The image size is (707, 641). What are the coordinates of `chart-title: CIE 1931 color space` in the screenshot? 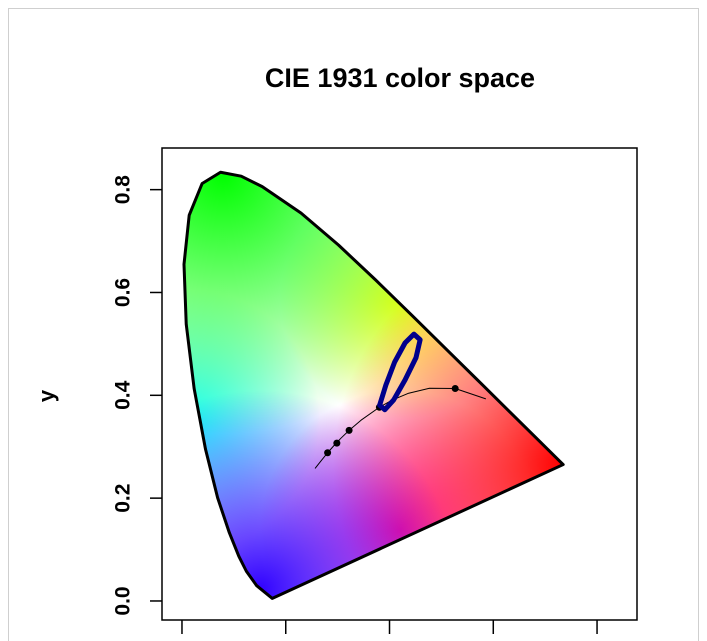 It's located at (400, 78).